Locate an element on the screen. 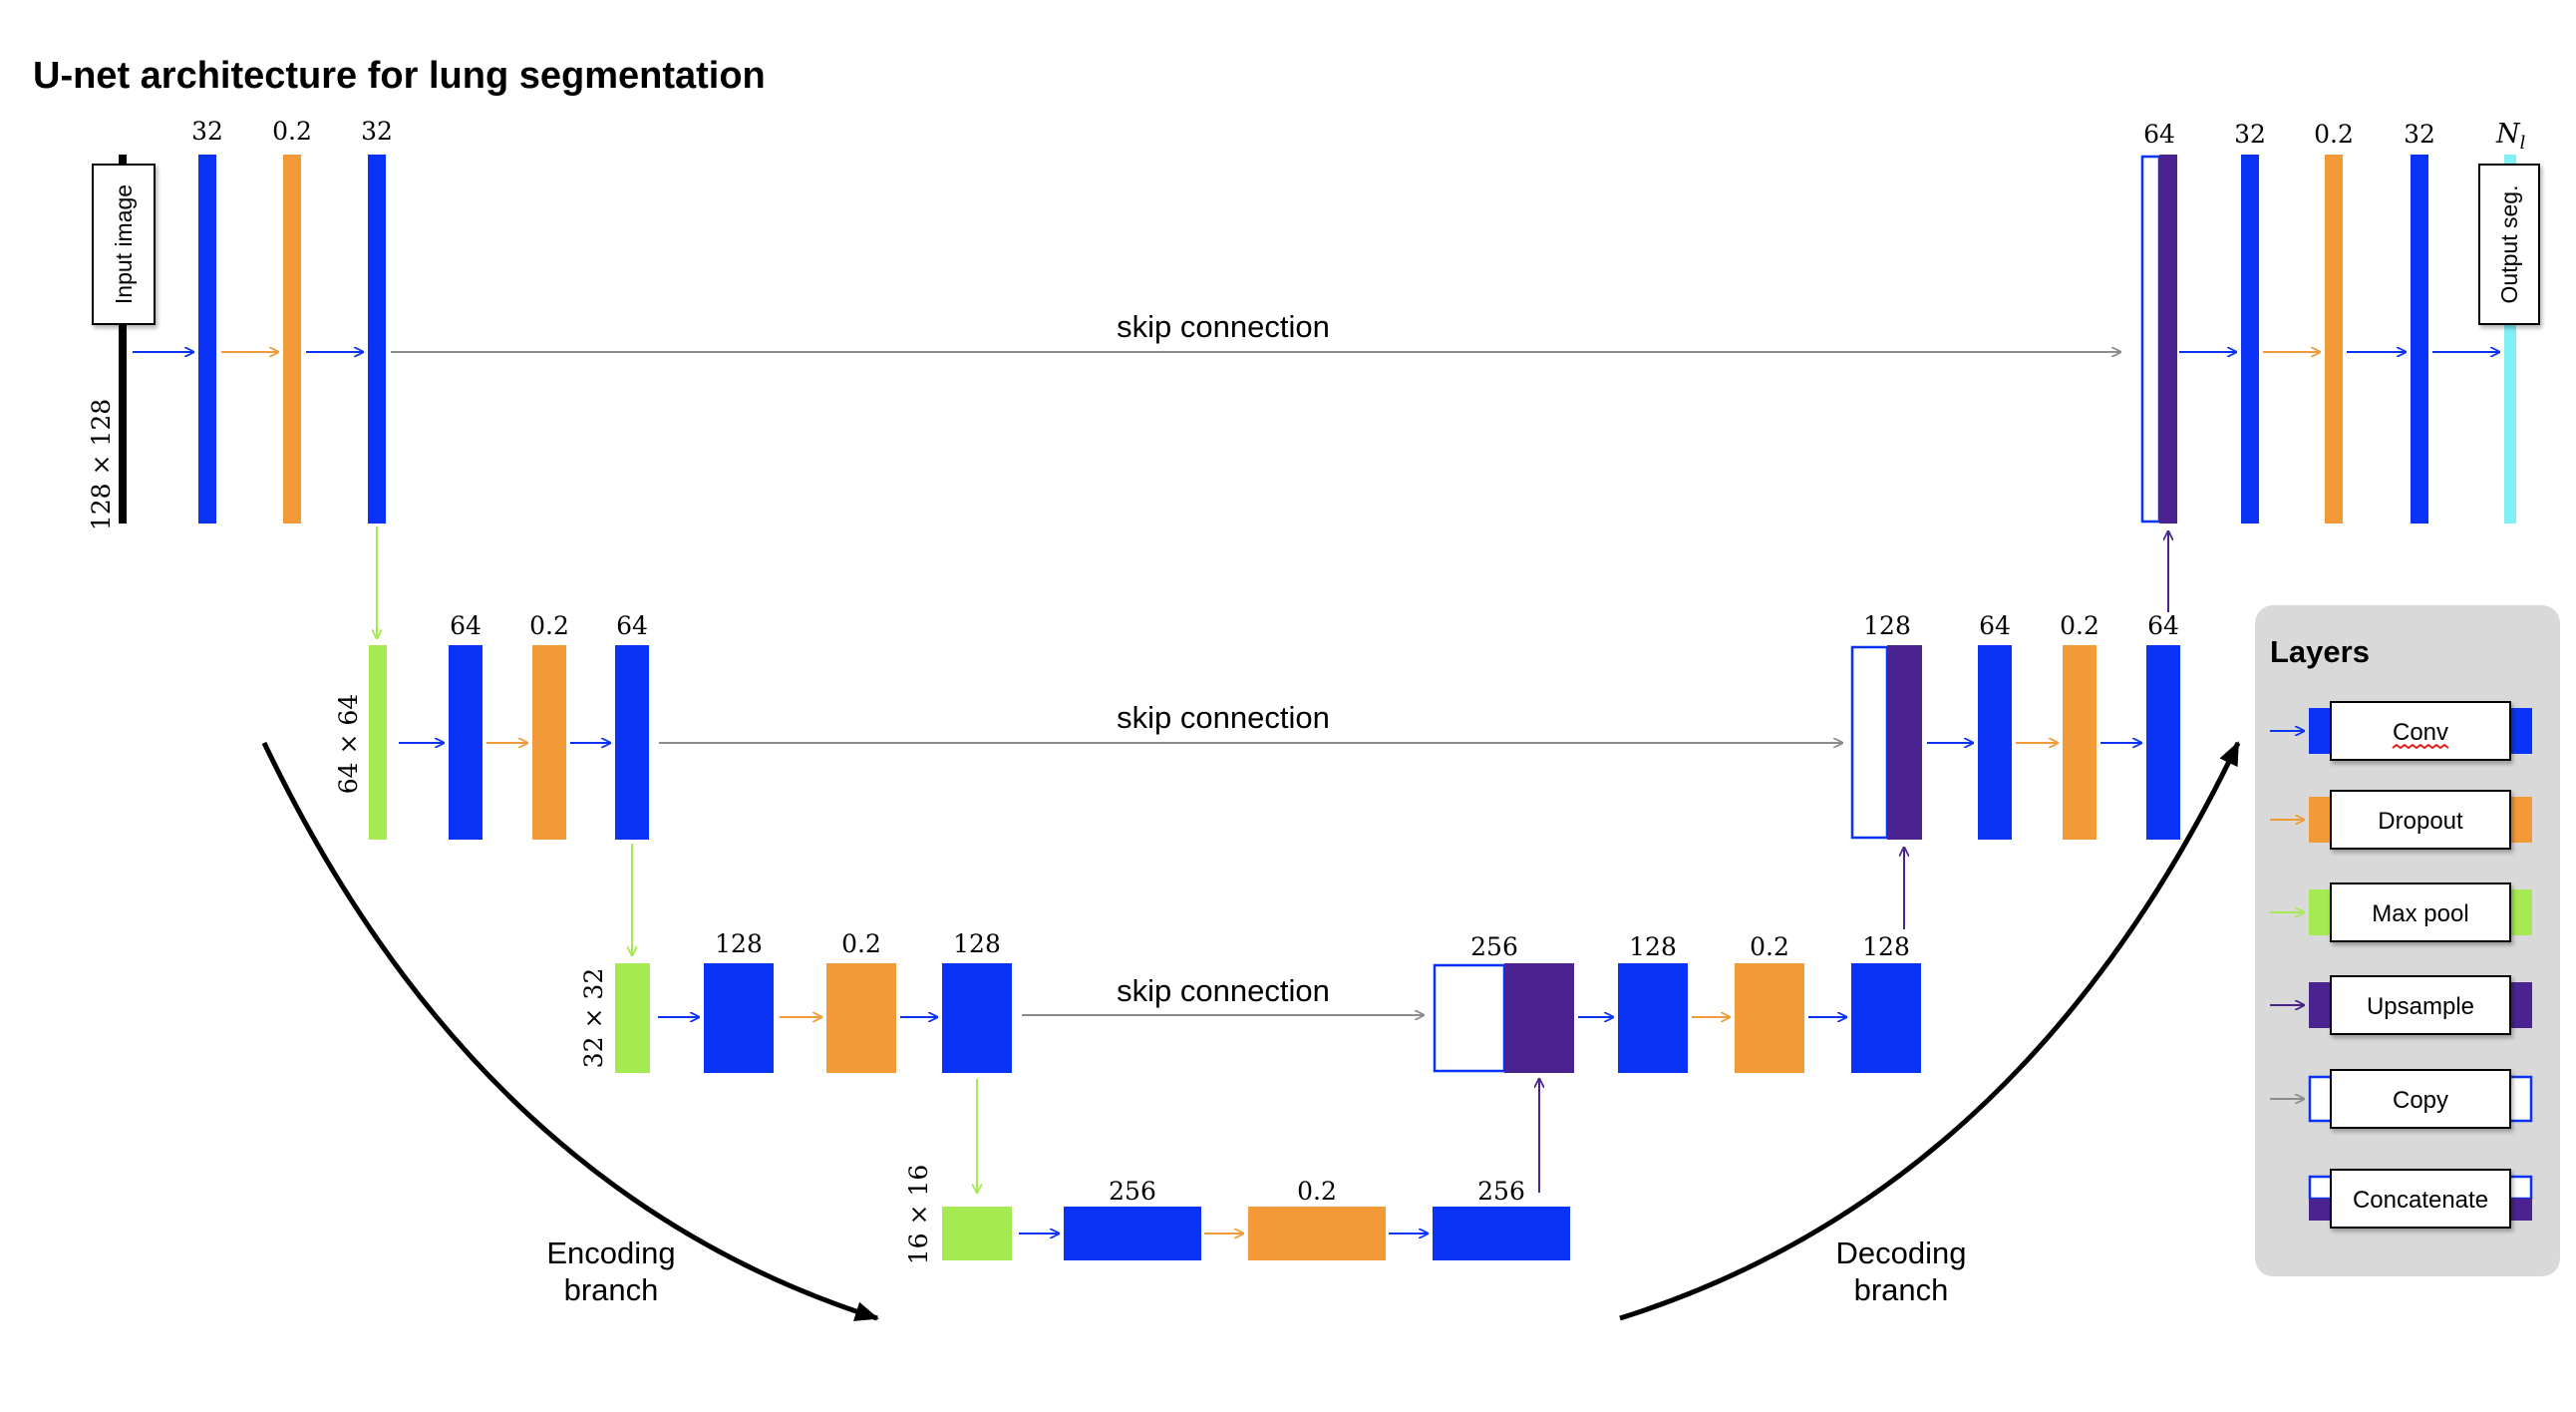 This screenshot has height=1412, width=2576. l1-dec-copy is located at coordinates (2150, 339).